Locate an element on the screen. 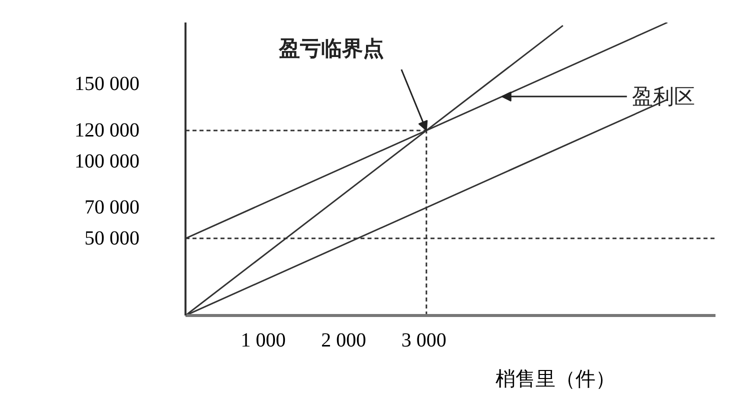 The height and width of the screenshot is (400, 744). y-tick-label: 100 000 is located at coordinates (107, 161).